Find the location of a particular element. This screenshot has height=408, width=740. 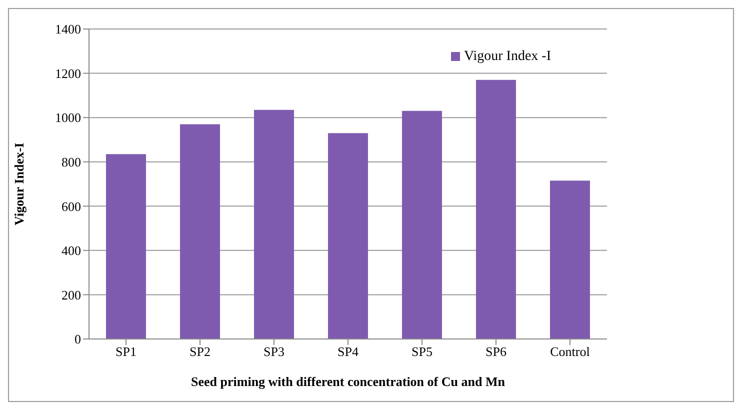

x-tick-label: SP1 is located at coordinates (126, 352).